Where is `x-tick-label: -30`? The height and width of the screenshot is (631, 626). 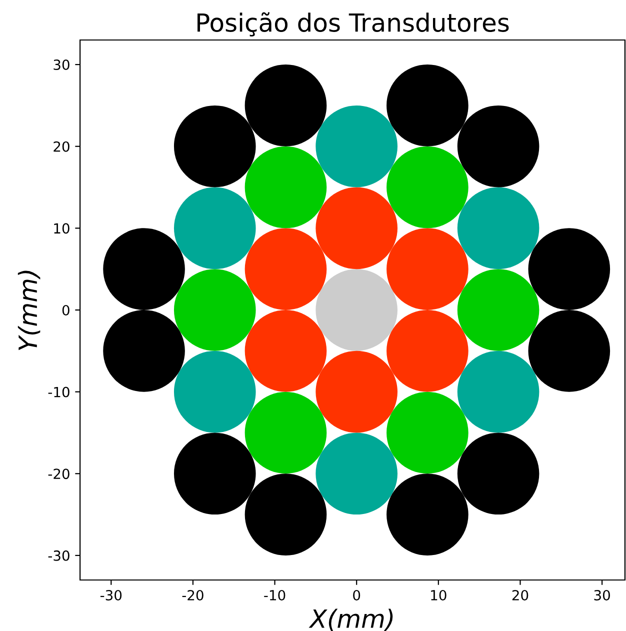 x-tick-label: -30 is located at coordinates (111, 595).